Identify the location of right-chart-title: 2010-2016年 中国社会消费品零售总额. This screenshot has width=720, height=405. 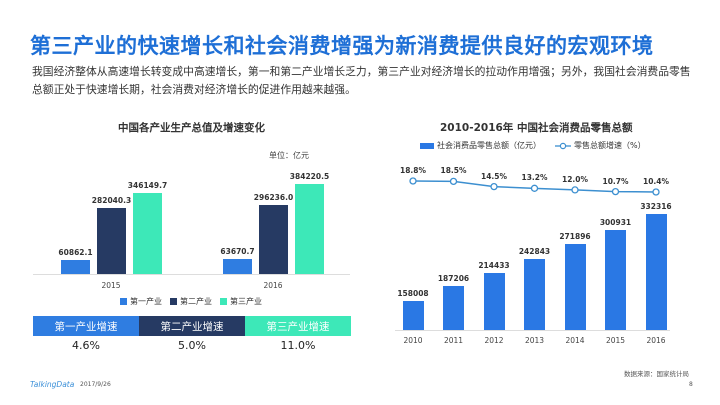
(536, 128).